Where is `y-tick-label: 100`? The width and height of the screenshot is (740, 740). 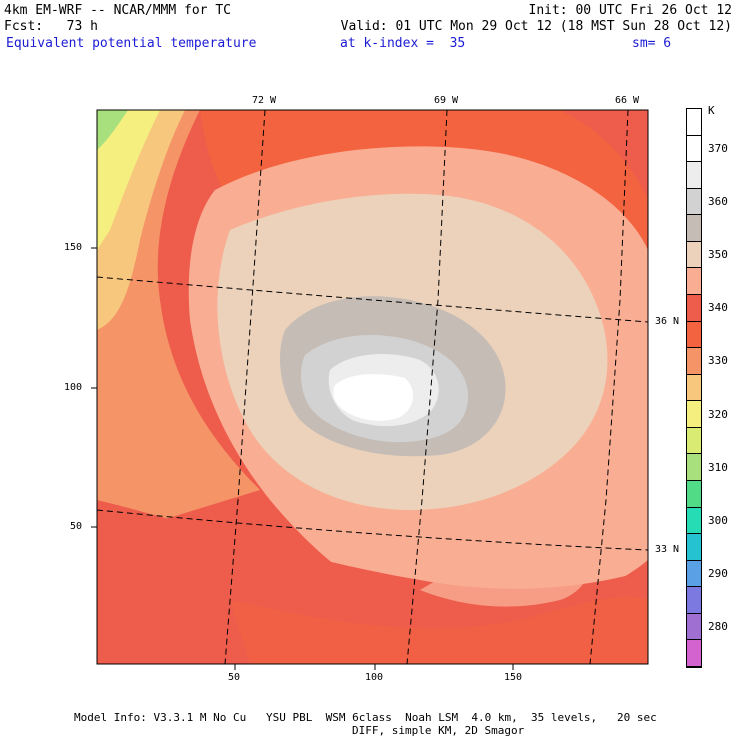 y-tick-label: 100 is located at coordinates (73, 387).